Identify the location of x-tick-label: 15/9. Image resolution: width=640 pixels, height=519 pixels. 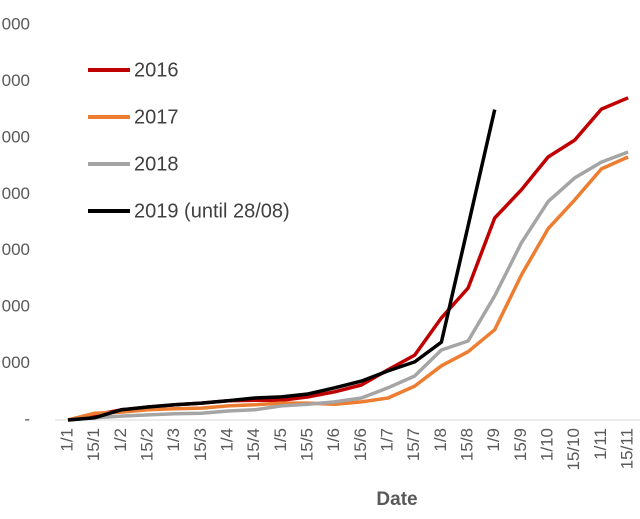
(520, 444).